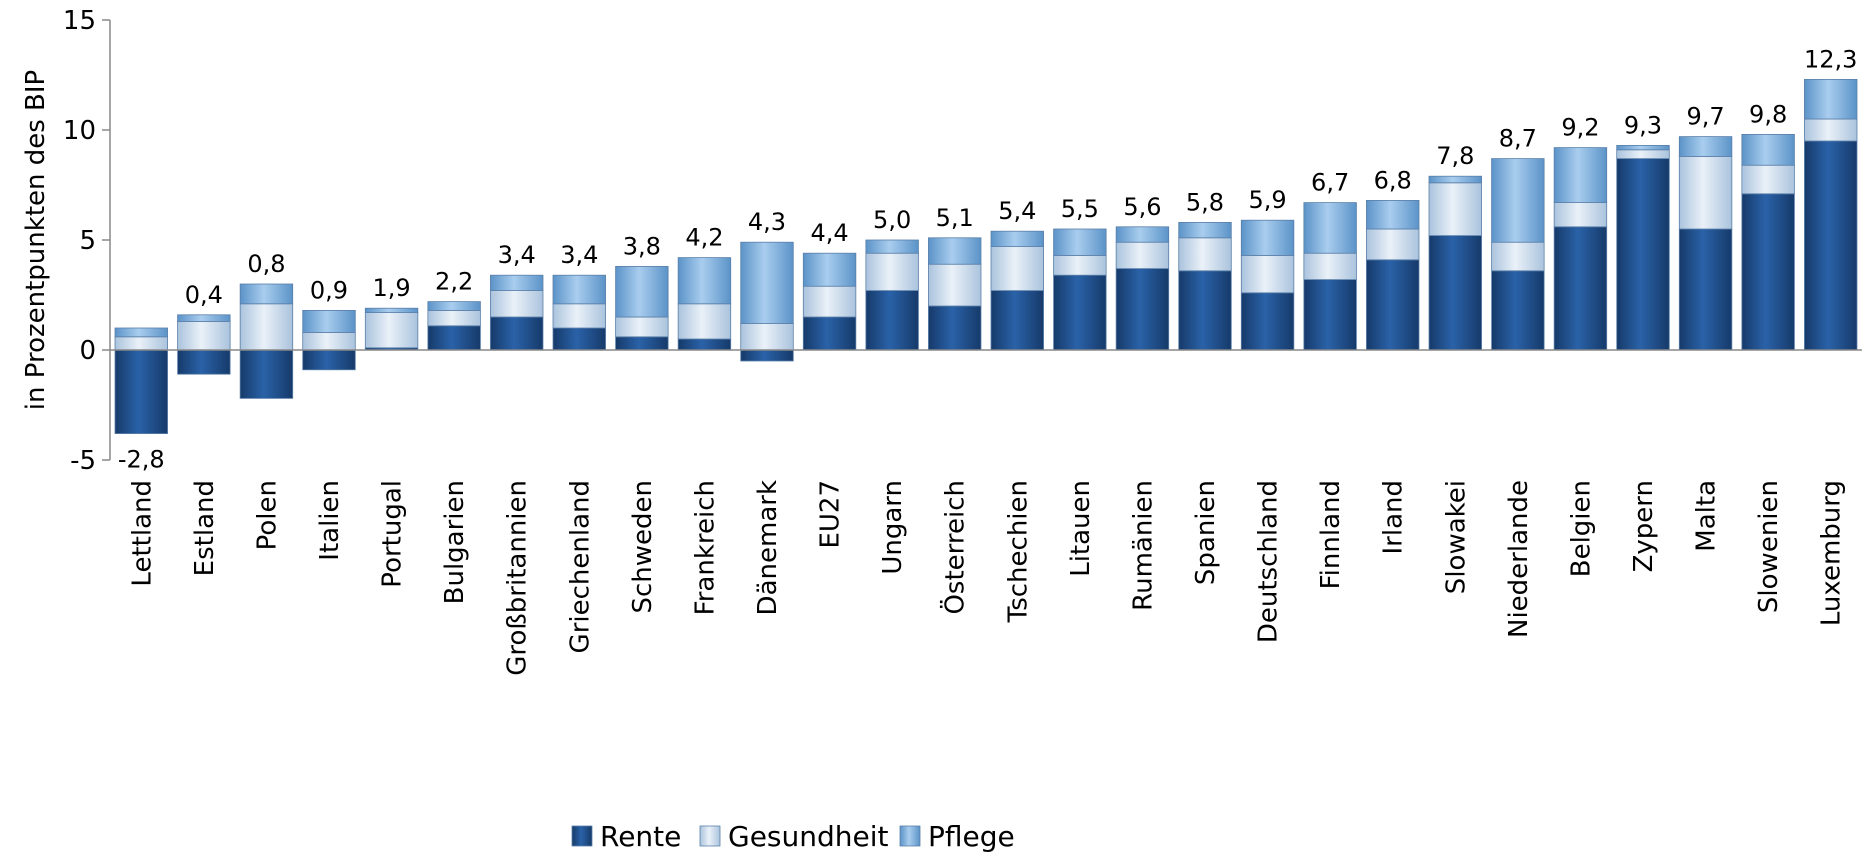 The height and width of the screenshot is (867, 1864). I want to click on x-tick-label: Griechenland, so click(580, 566).